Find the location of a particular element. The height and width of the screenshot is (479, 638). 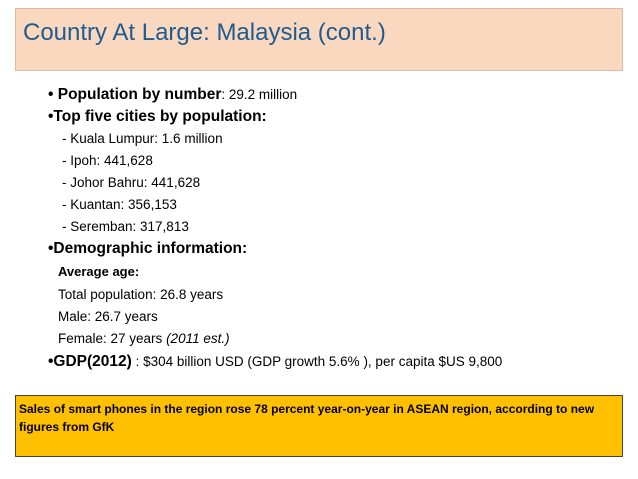

city-item: - Kuantan: 356,153 is located at coordinates (119, 204).